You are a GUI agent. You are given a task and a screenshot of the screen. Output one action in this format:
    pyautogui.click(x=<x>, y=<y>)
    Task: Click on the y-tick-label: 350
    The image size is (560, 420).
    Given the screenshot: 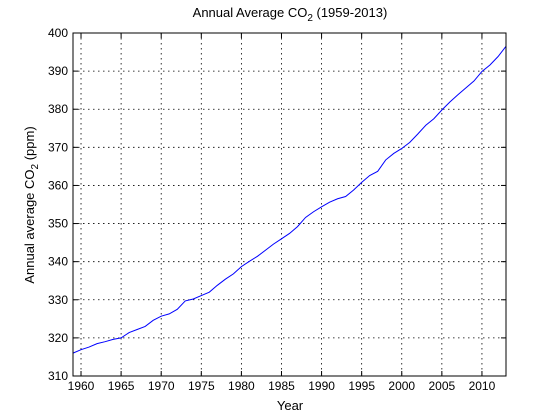 What is the action you would take?
    pyautogui.click(x=58, y=224)
    